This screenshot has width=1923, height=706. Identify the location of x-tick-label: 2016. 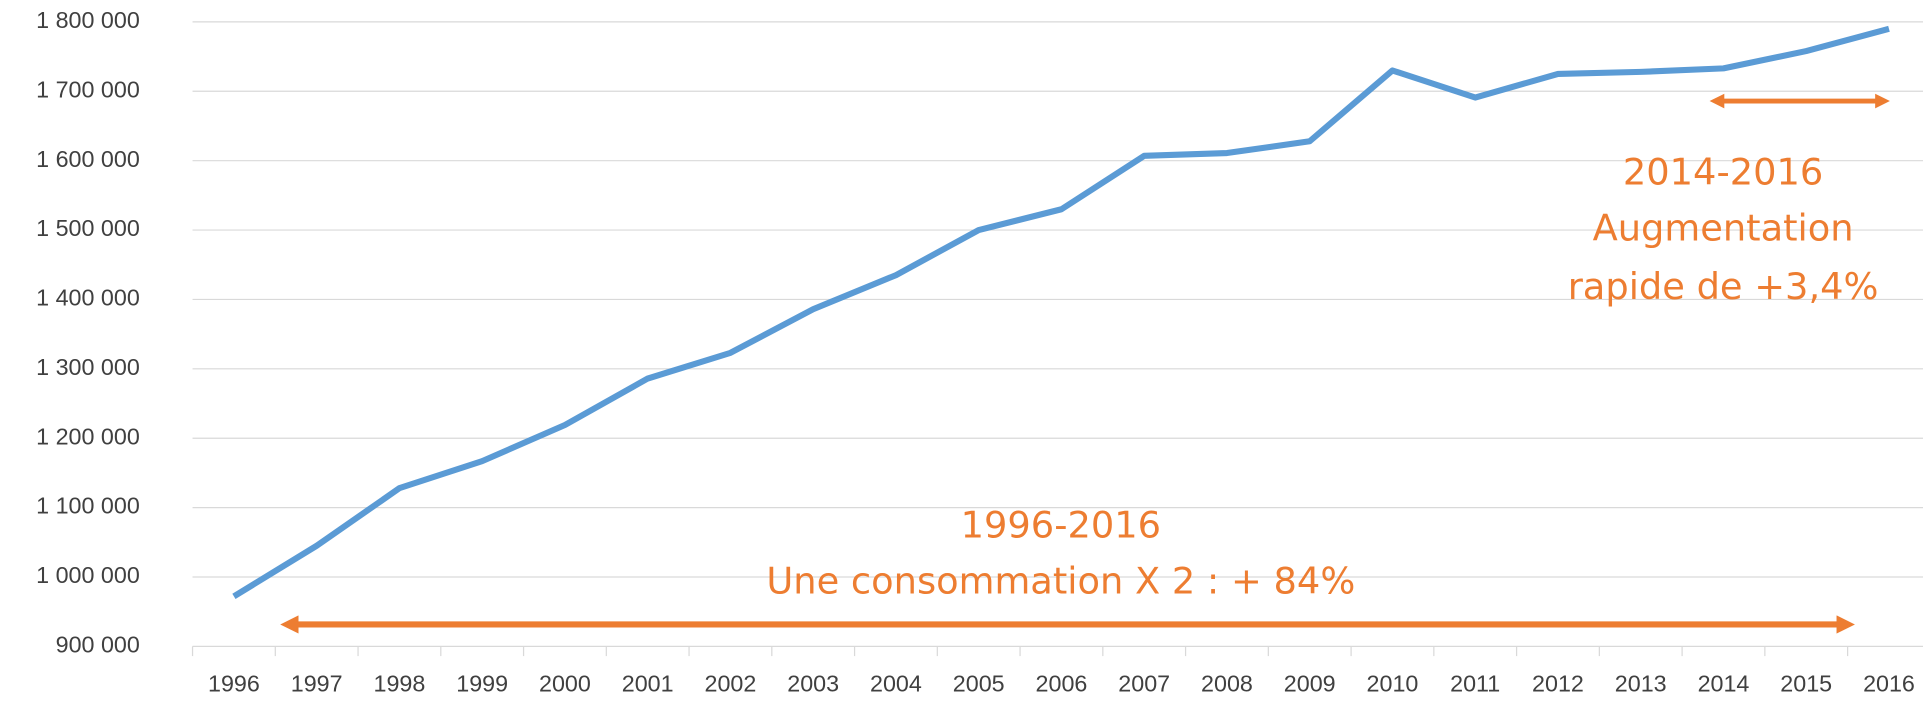
(1889, 683).